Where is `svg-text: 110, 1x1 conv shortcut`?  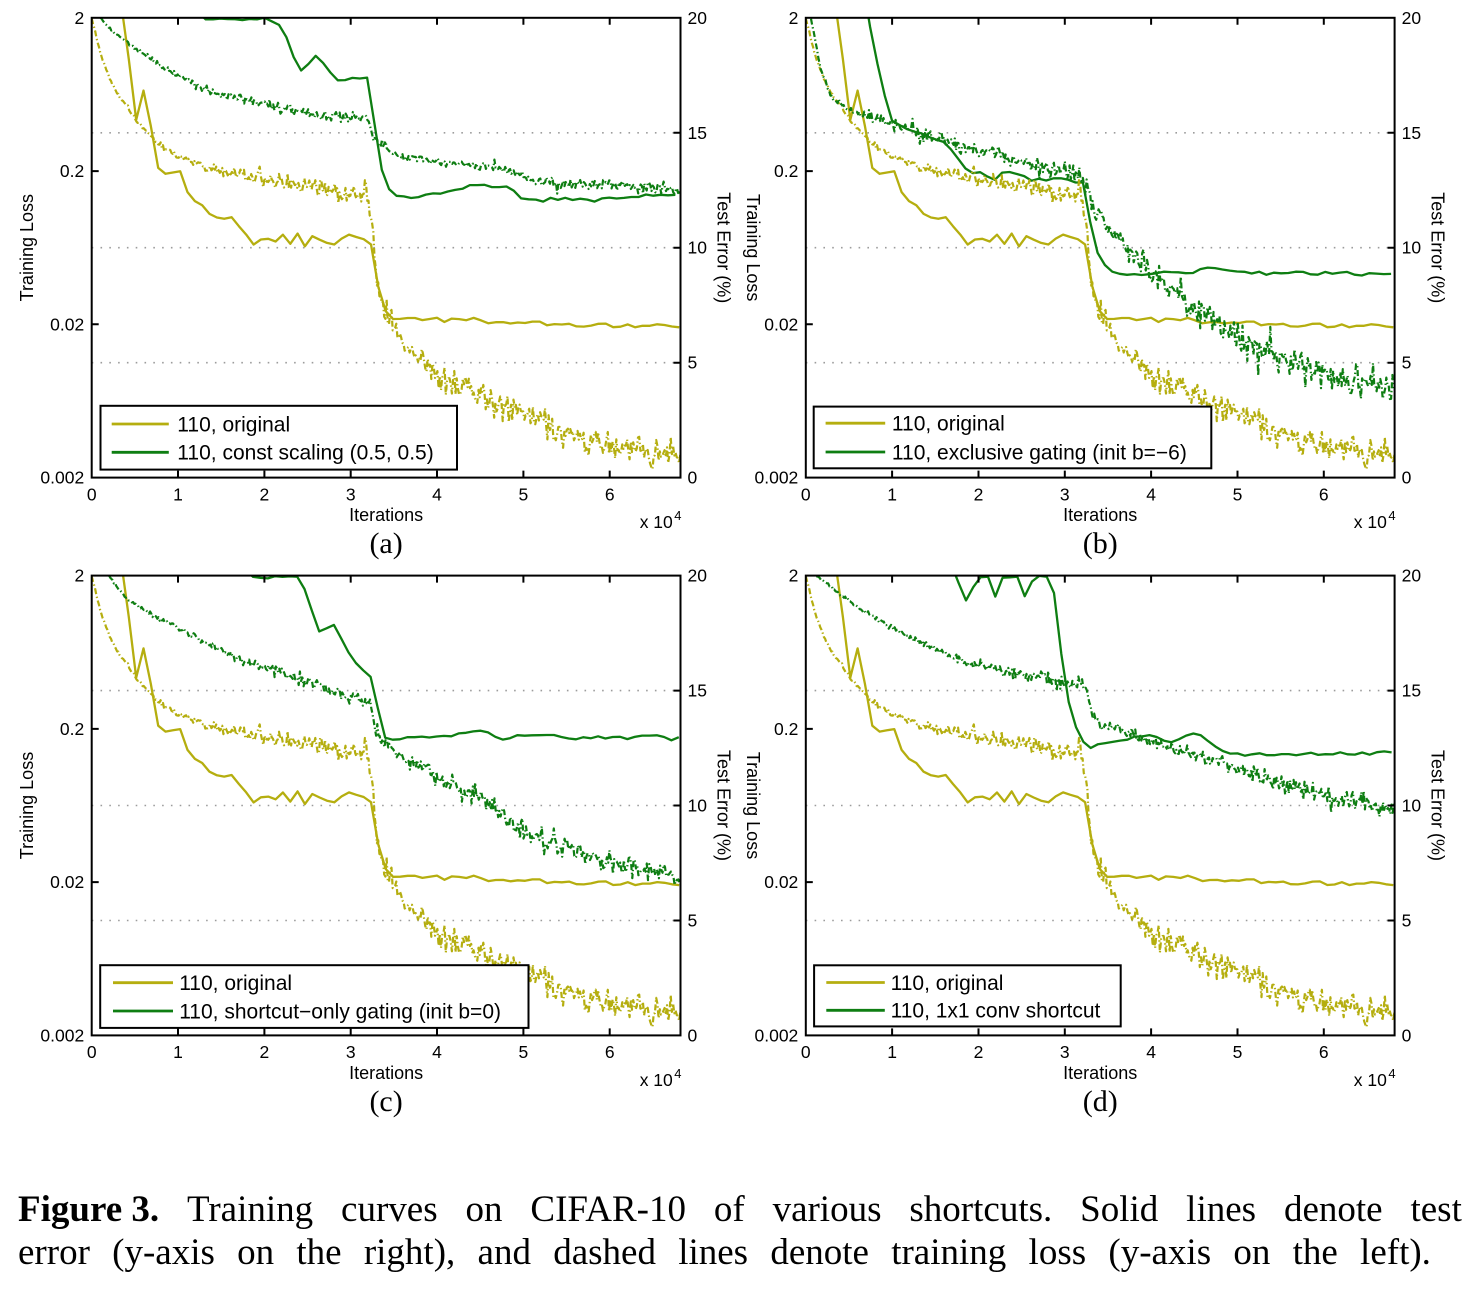 svg-text: 110, 1x1 conv shortcut is located at coordinates (996, 1011).